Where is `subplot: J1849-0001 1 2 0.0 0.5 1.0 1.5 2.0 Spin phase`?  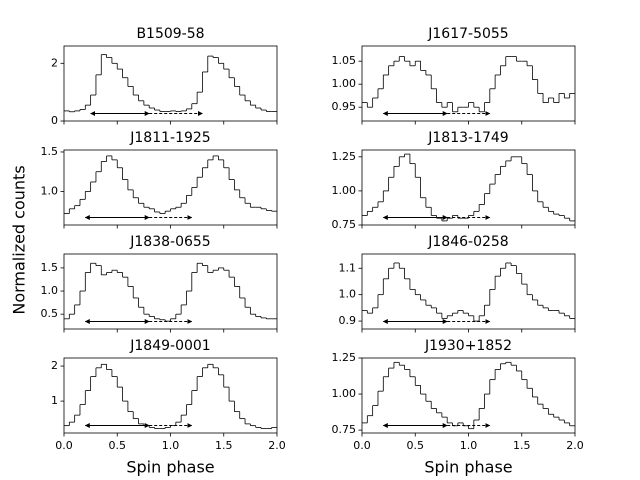 subplot: J1849-0001 1 2 0.0 0.5 1.0 1.5 2.0 Spin phase is located at coordinates (168, 407).